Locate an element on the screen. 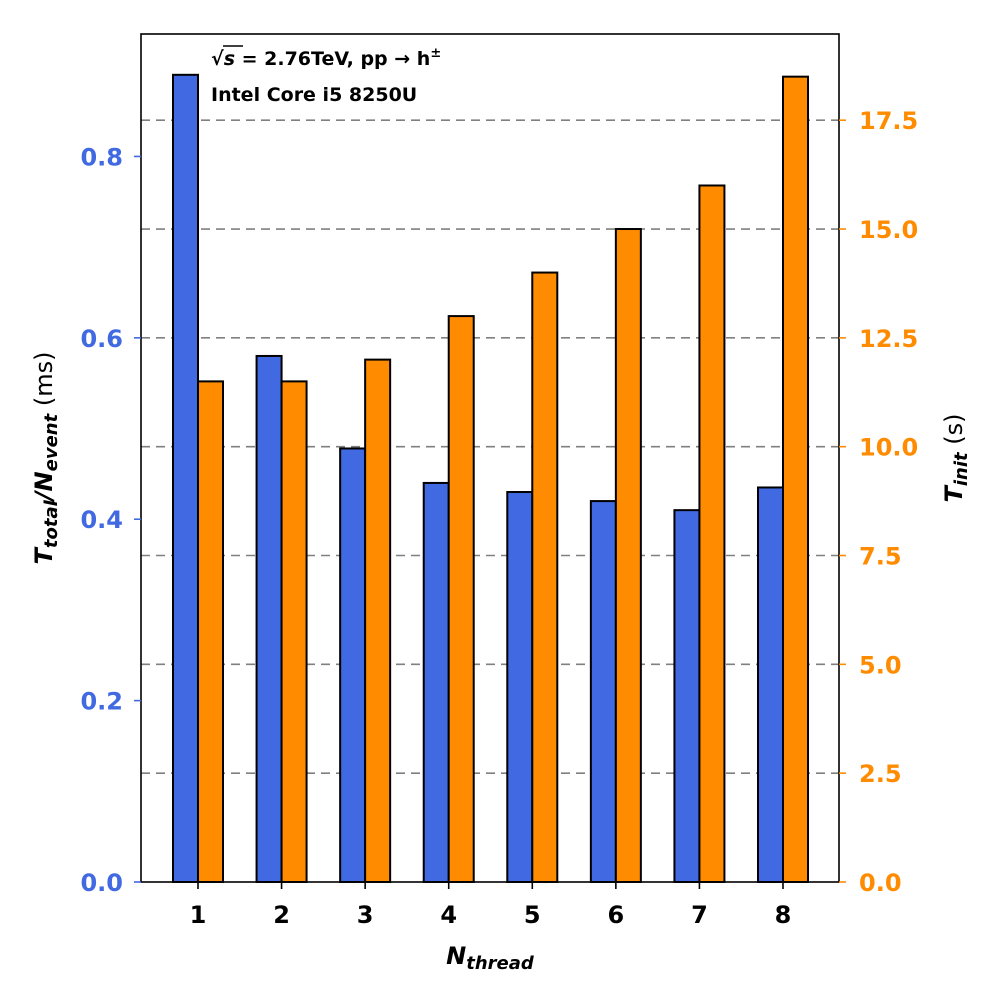 The height and width of the screenshot is (1000, 1000). x-tick-label: 8 is located at coordinates (783, 915).